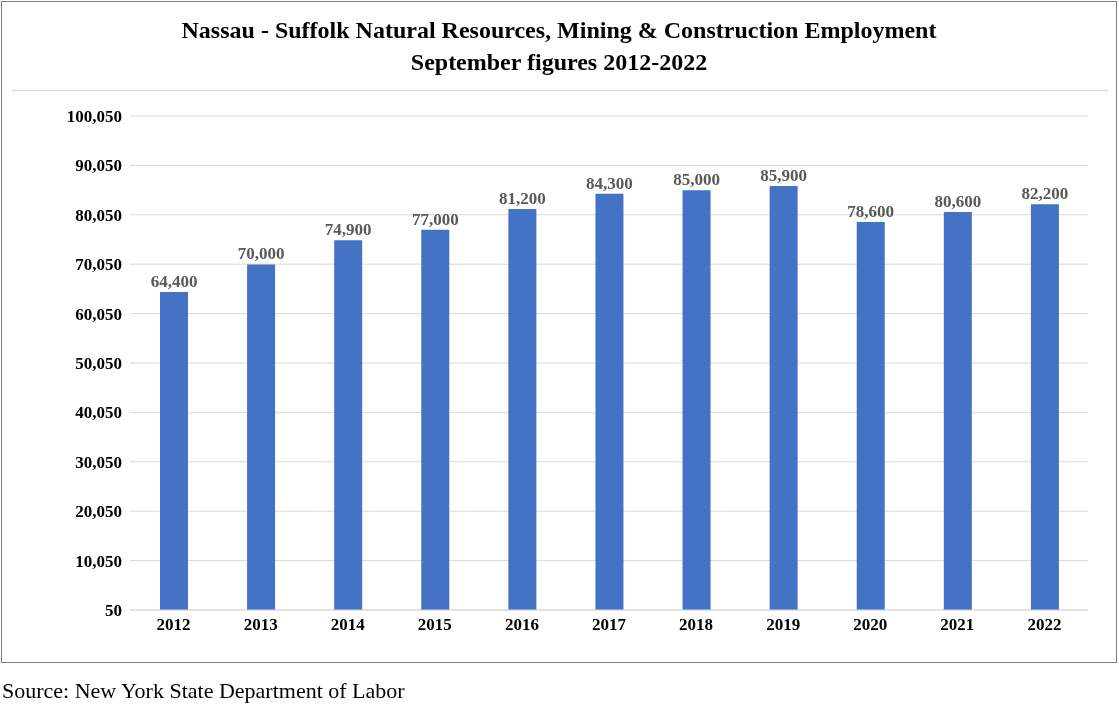 This screenshot has height=707, width=1119. I want to click on chart-title: Nassau - Suffolk Natural Resources, Mining & Construction Employment, so click(559, 30).